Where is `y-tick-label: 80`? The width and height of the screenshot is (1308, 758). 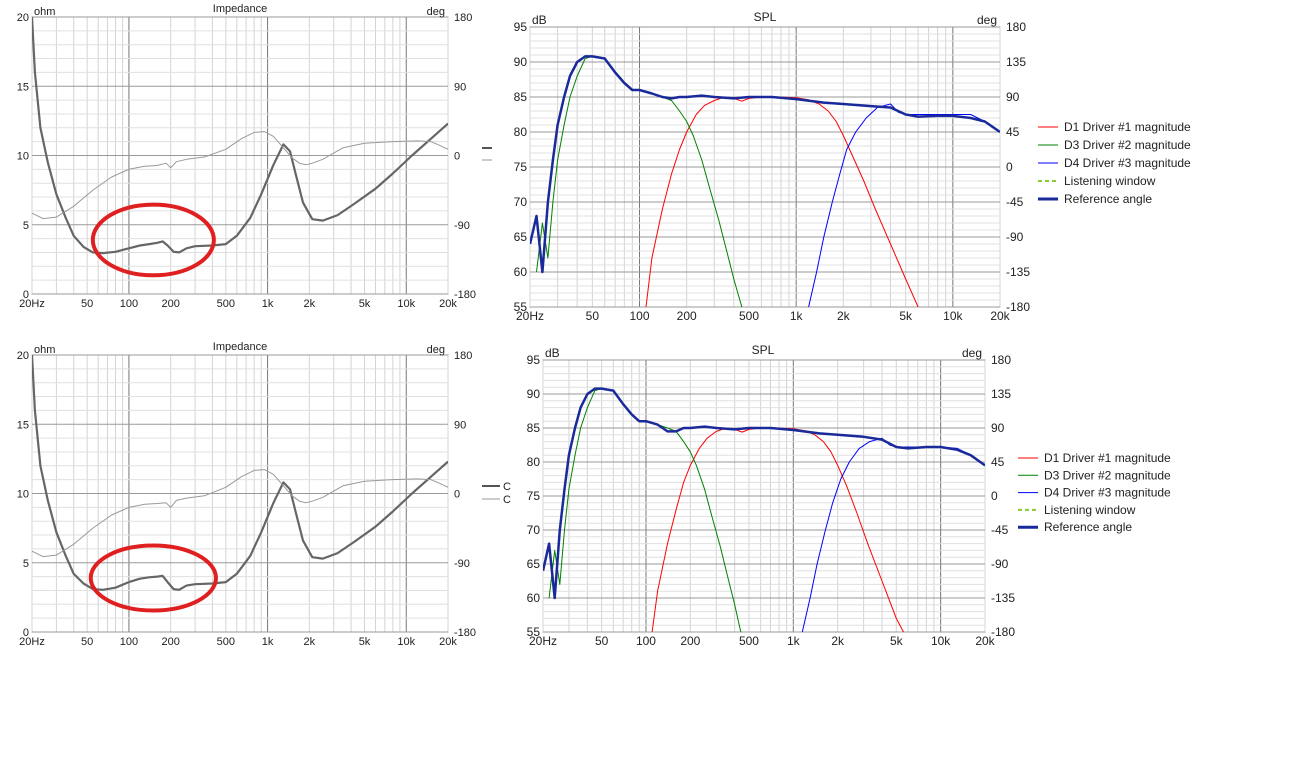 y-tick-label: 80 is located at coordinates (534, 462).